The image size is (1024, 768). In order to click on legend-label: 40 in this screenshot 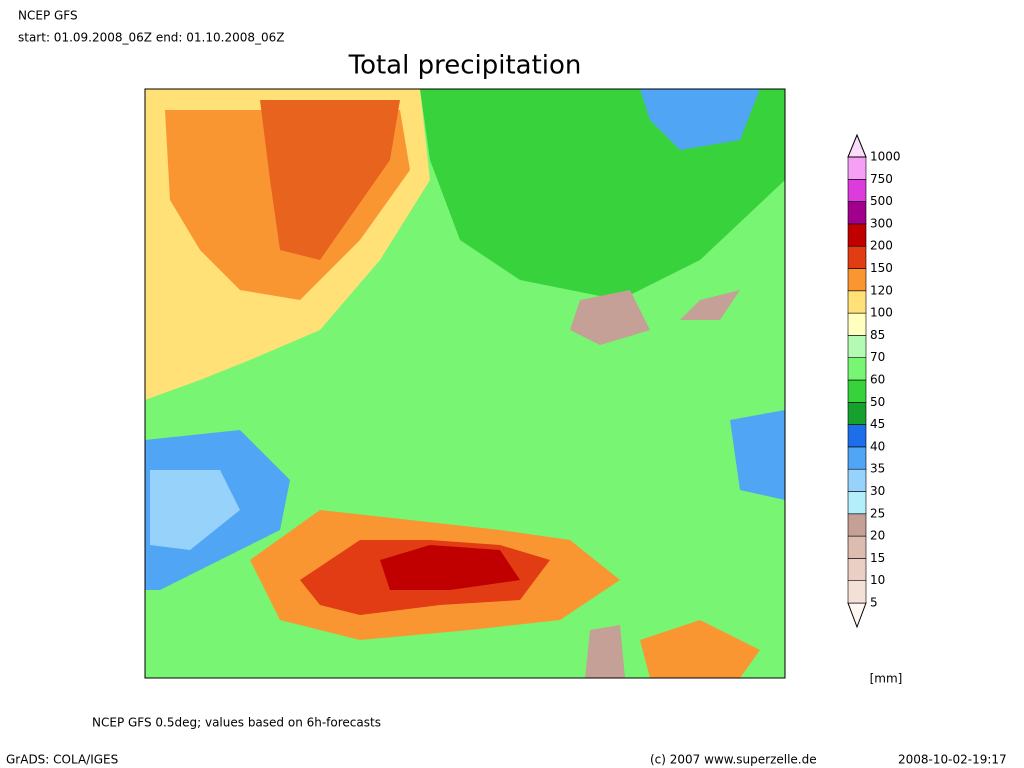, I will do `click(877, 446)`.